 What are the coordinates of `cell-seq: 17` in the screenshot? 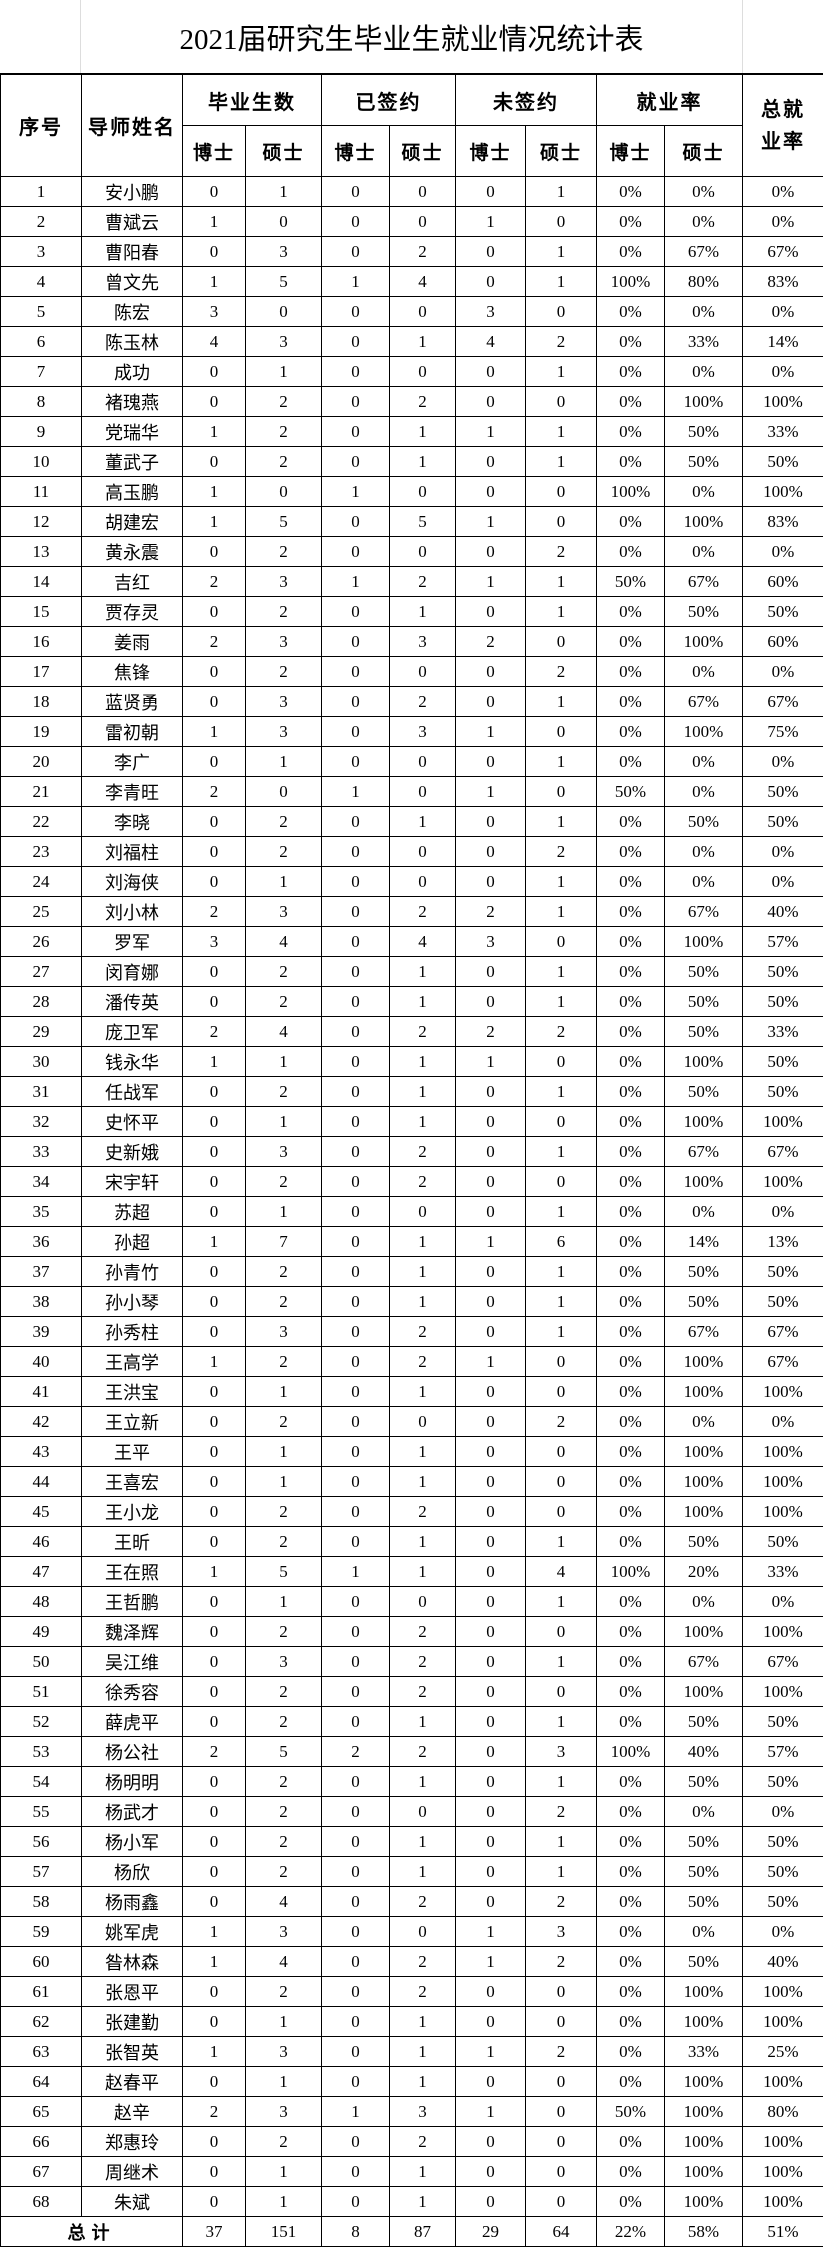 It's located at (41, 671).